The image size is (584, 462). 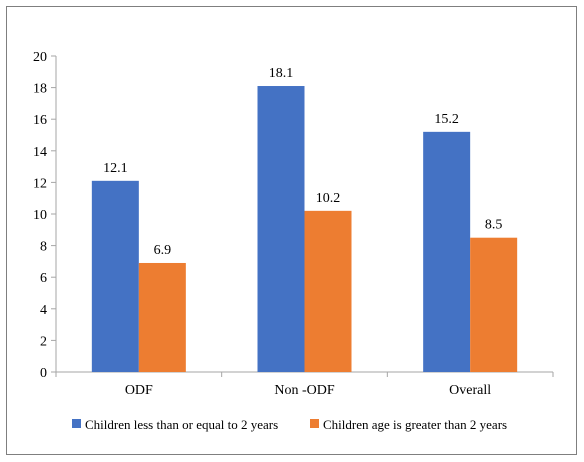 I want to click on y-tick-label: 16, so click(x=40, y=120).